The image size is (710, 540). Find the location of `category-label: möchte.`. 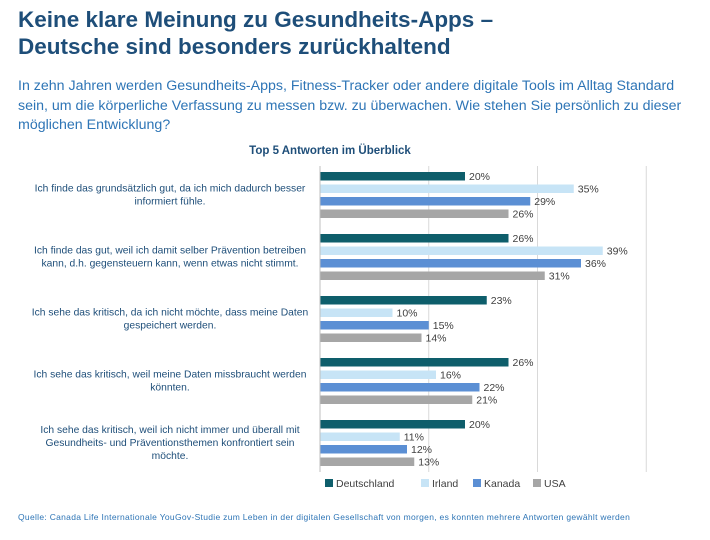

category-label: möchte. is located at coordinates (170, 456).